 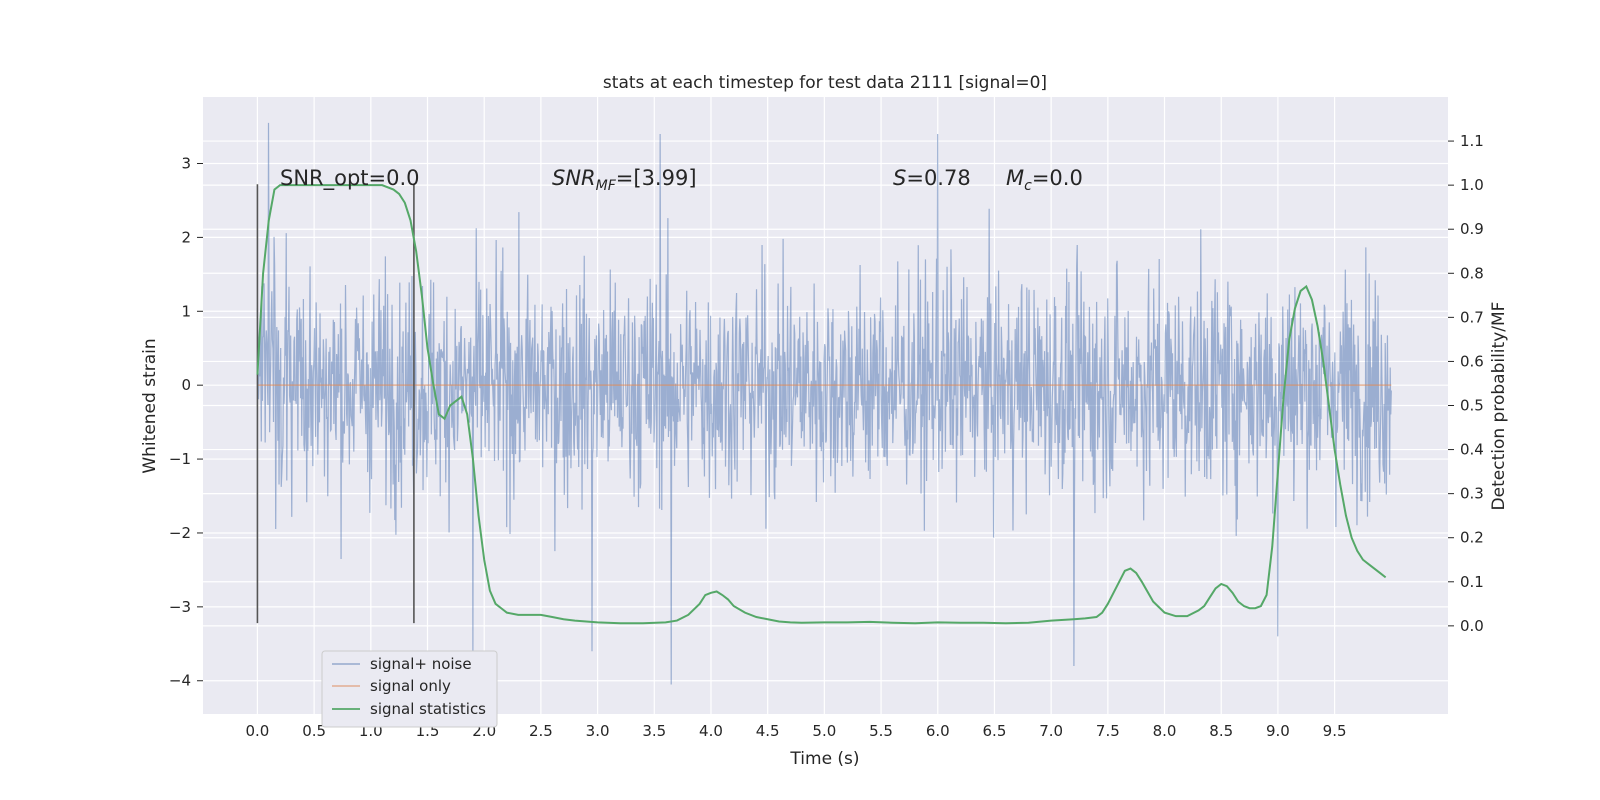 I want to click on y-tick-label: 1, so click(x=186, y=311).